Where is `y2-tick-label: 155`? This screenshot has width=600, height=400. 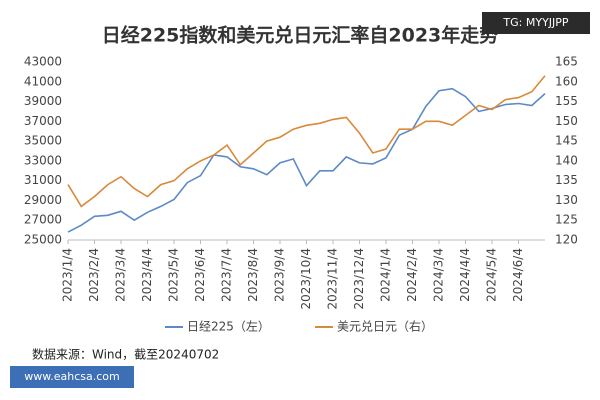
y2-tick-label: 155 is located at coordinates (566, 101).